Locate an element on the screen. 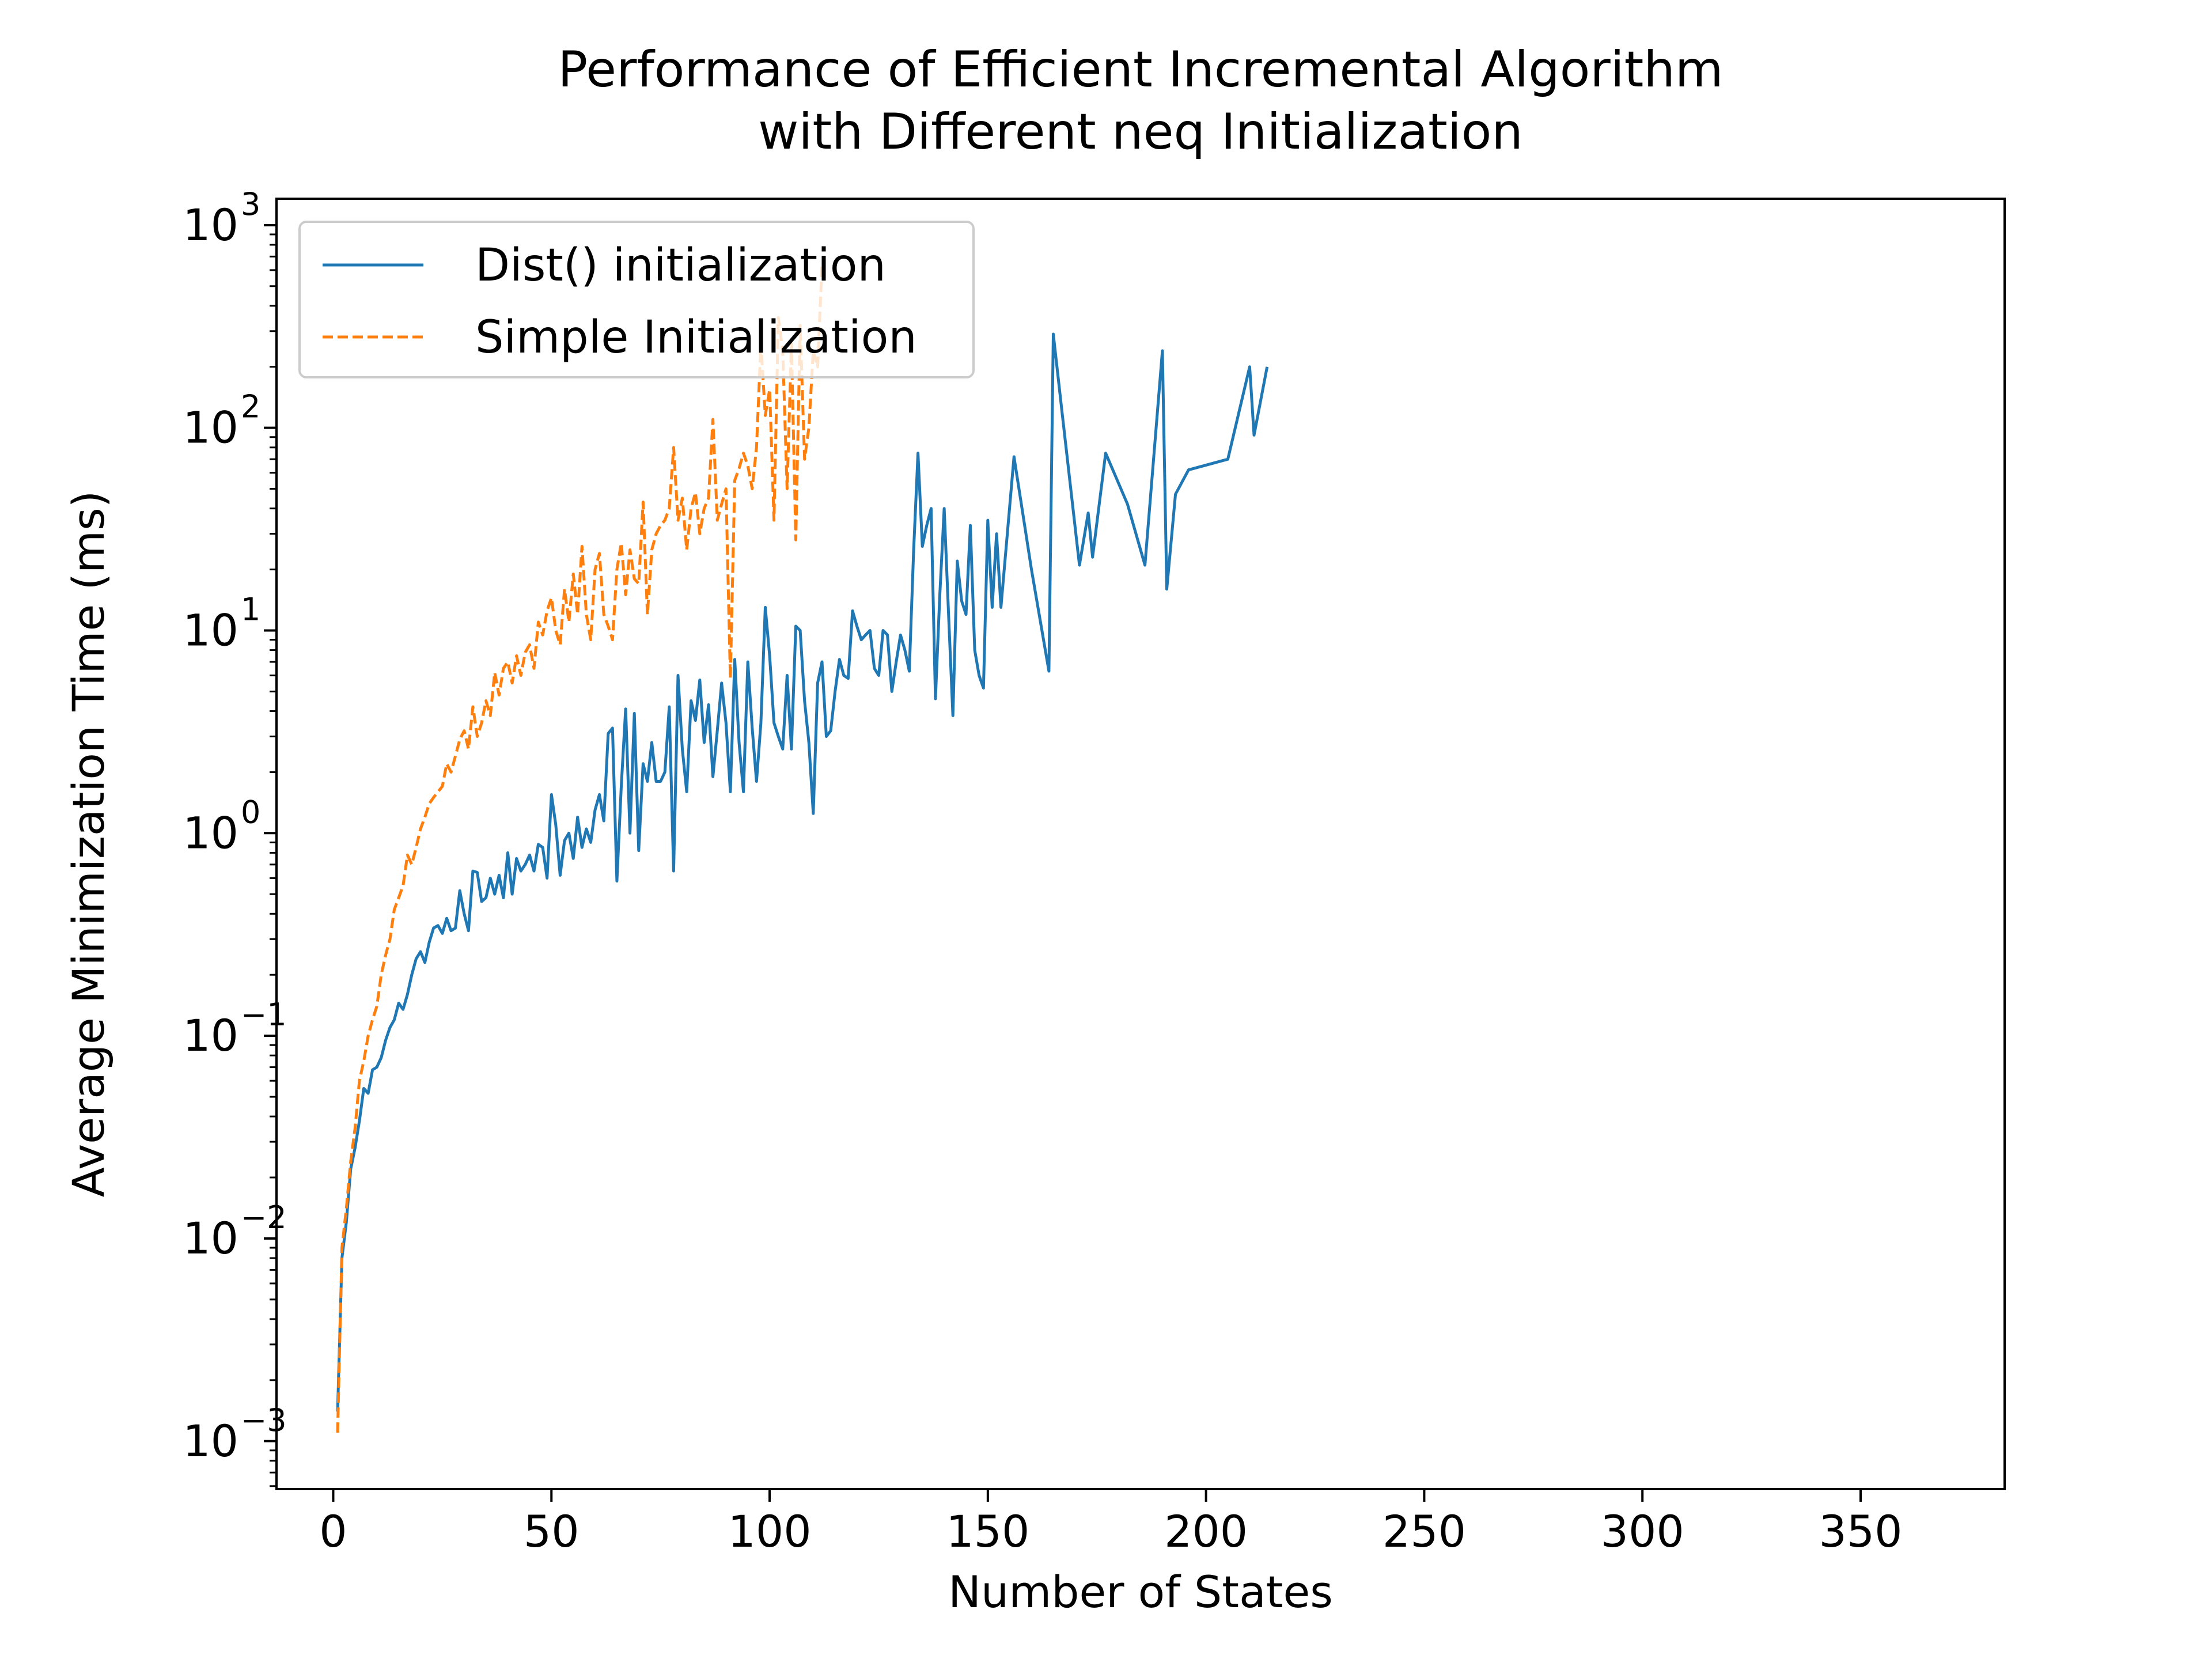 This screenshot has width=2212, height=1659. y-axis-label: Average Minimization Time (ms) is located at coordinates (88, 844).